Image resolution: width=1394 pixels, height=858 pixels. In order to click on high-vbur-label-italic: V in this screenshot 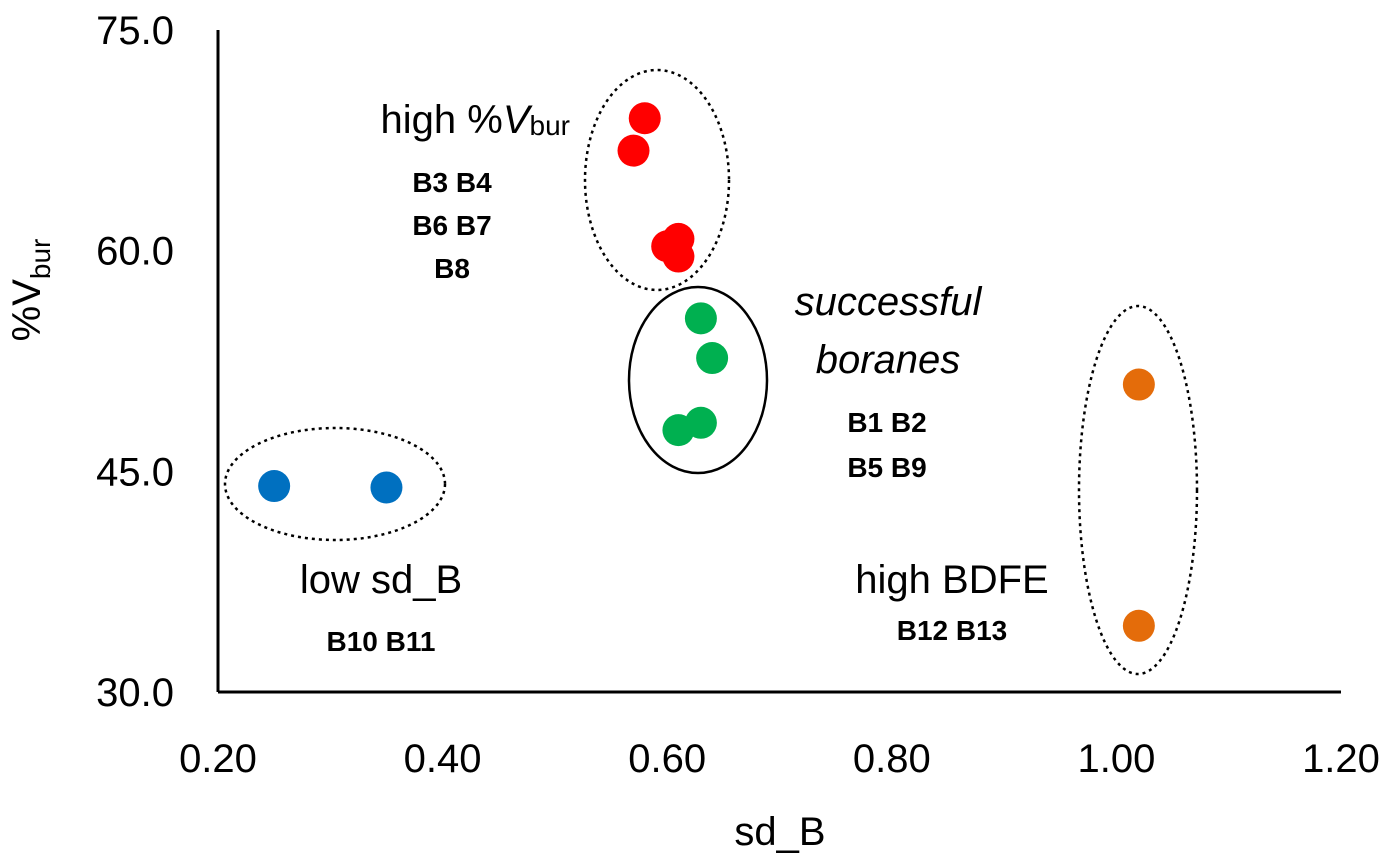, I will do `click(518, 120)`.